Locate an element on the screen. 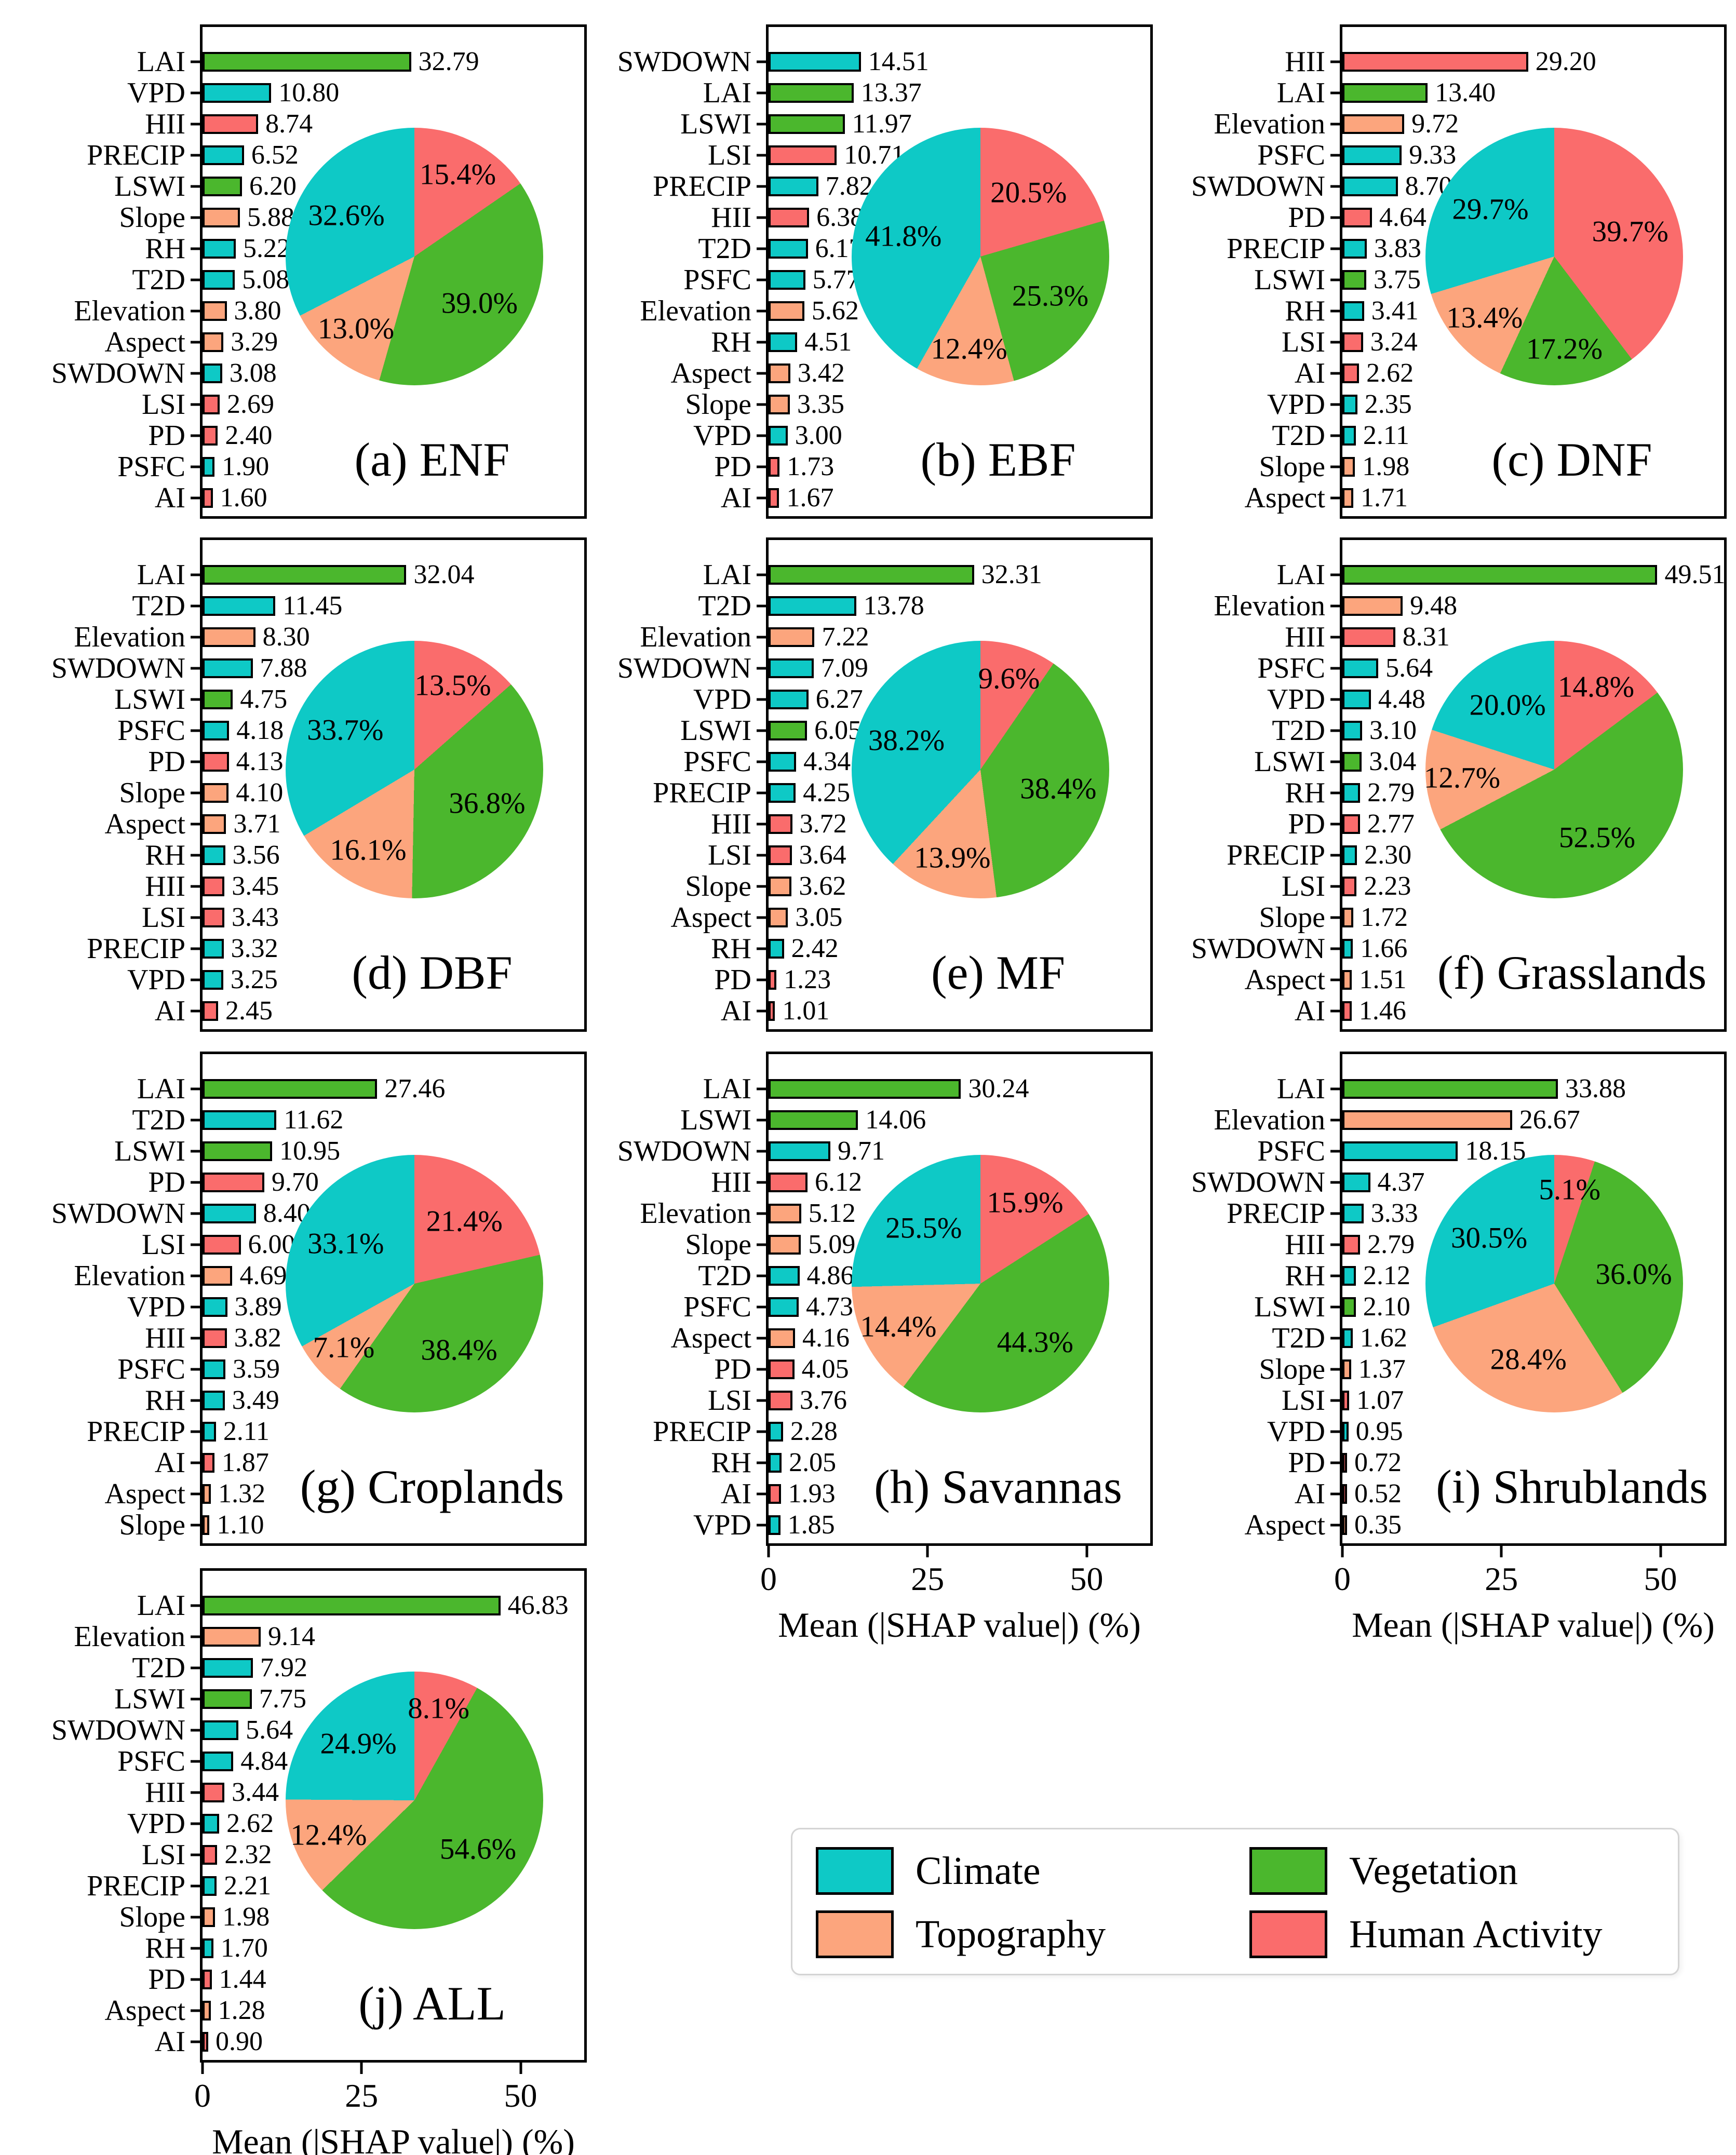 Image resolution: width=1736 pixels, height=2155 pixels. bar-value-label: 1.51 is located at coordinates (1383, 980).